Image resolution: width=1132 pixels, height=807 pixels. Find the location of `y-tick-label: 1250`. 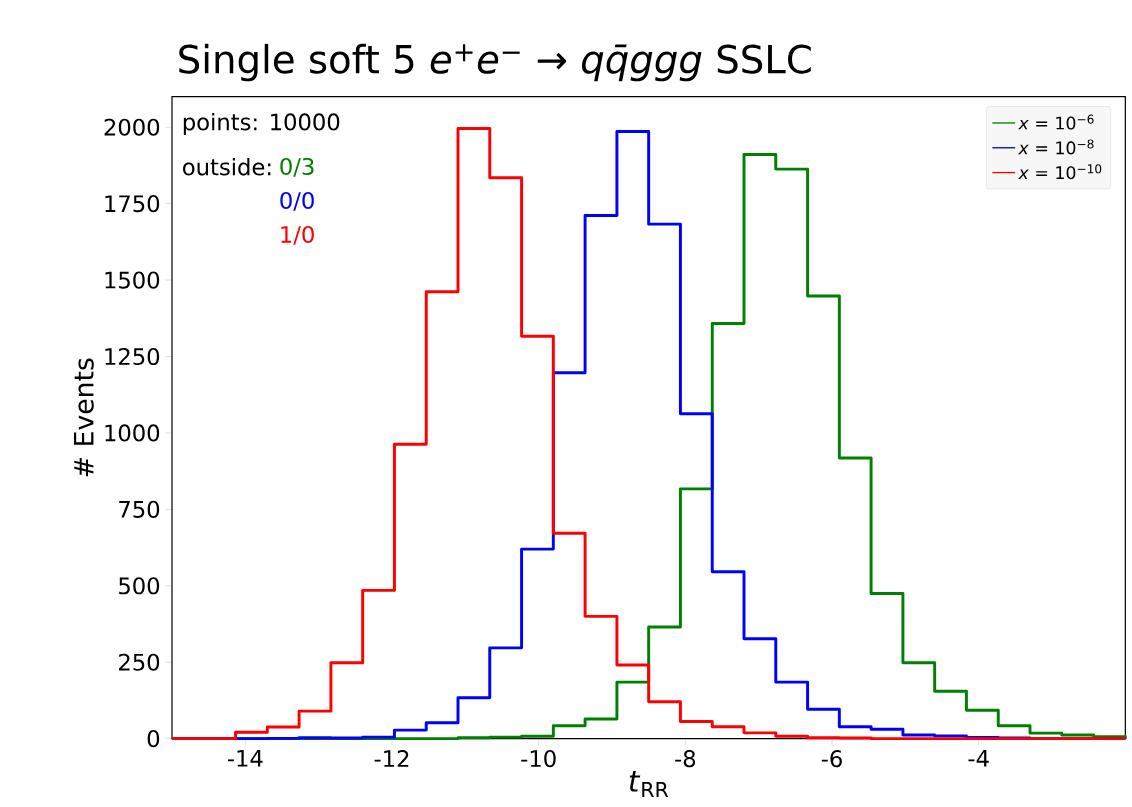

y-tick-label: 1250 is located at coordinates (132, 357).